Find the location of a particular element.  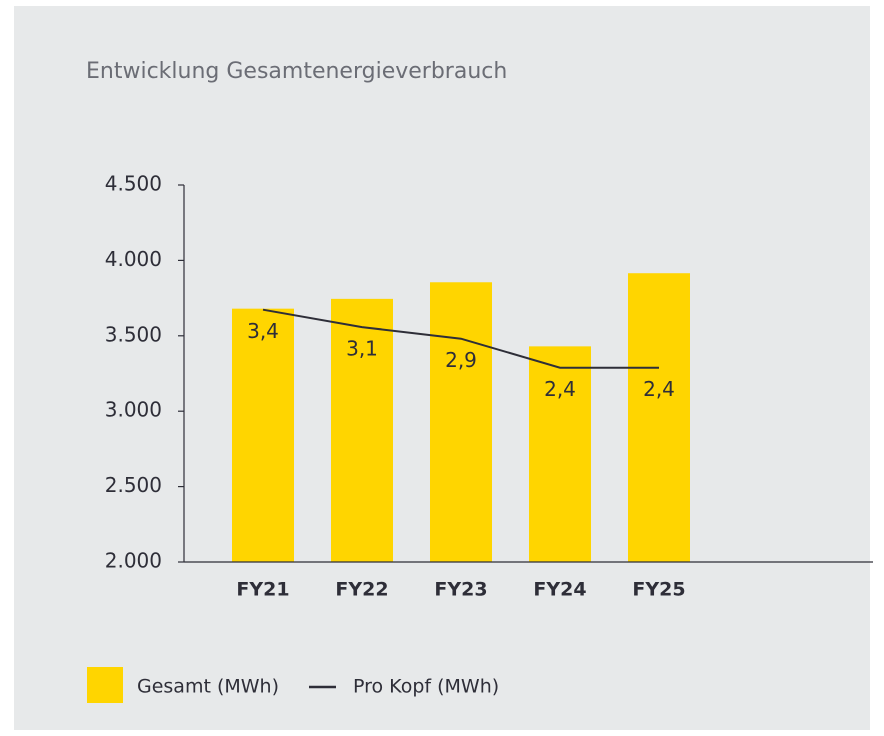

x-tick-label: FY23 is located at coordinates (460, 590).